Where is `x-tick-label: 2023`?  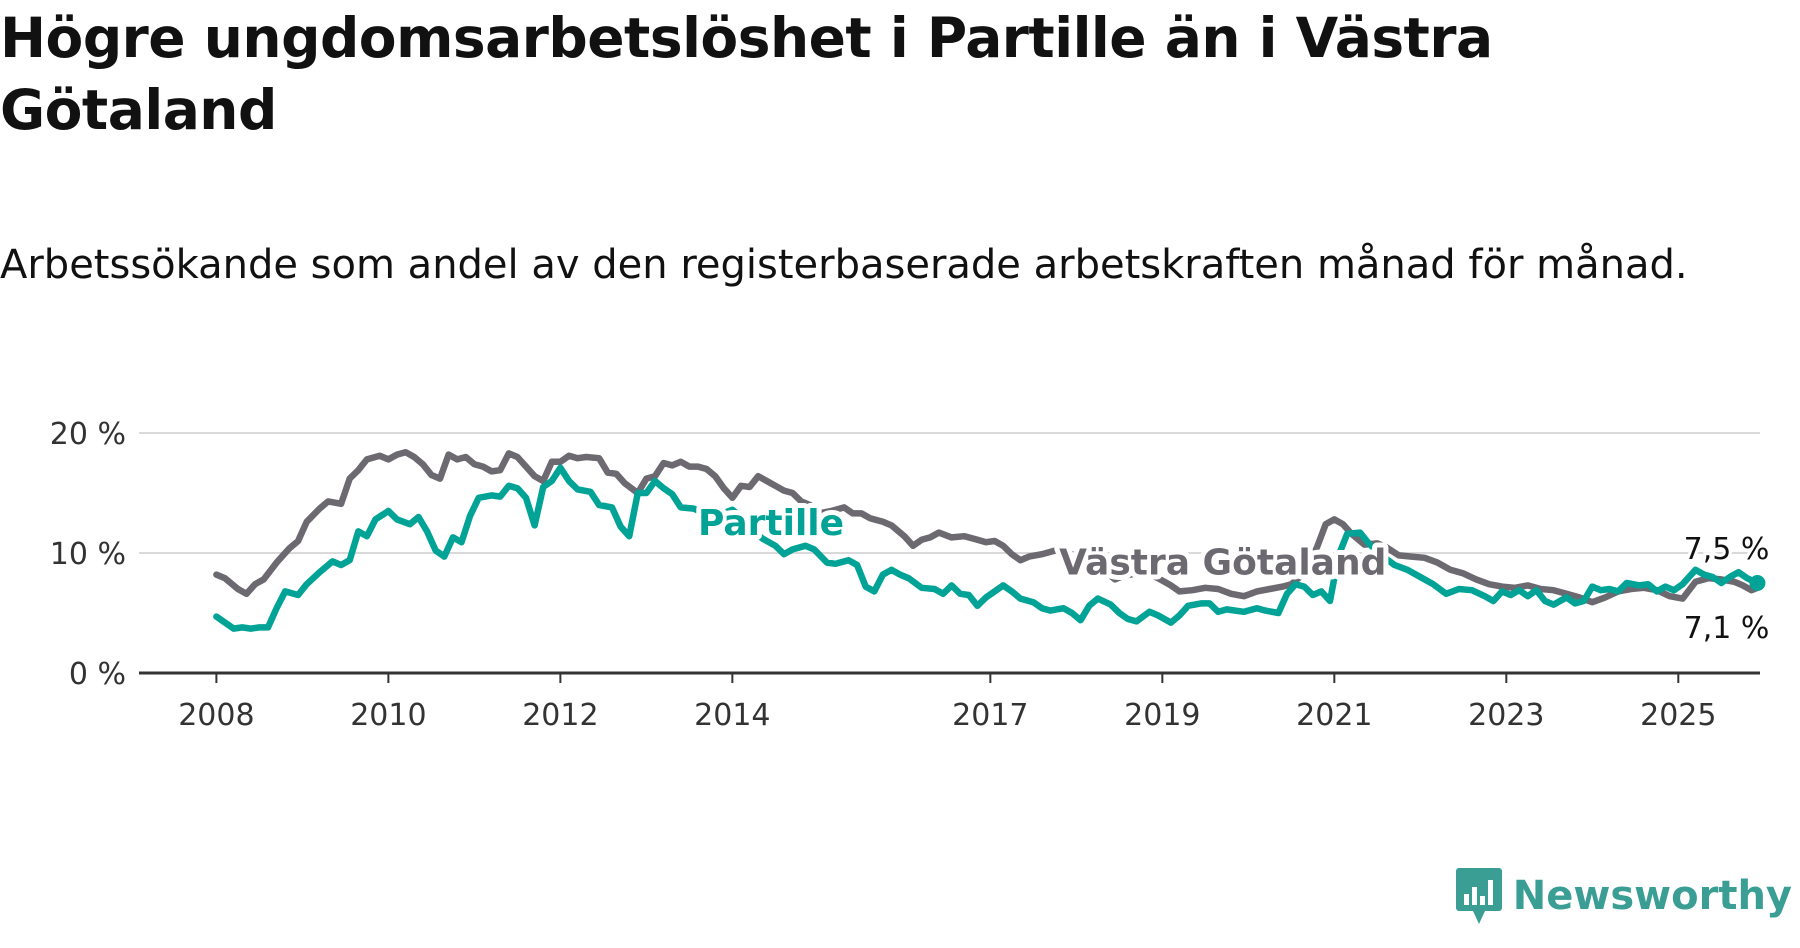
x-tick-label: 2023 is located at coordinates (1506, 715).